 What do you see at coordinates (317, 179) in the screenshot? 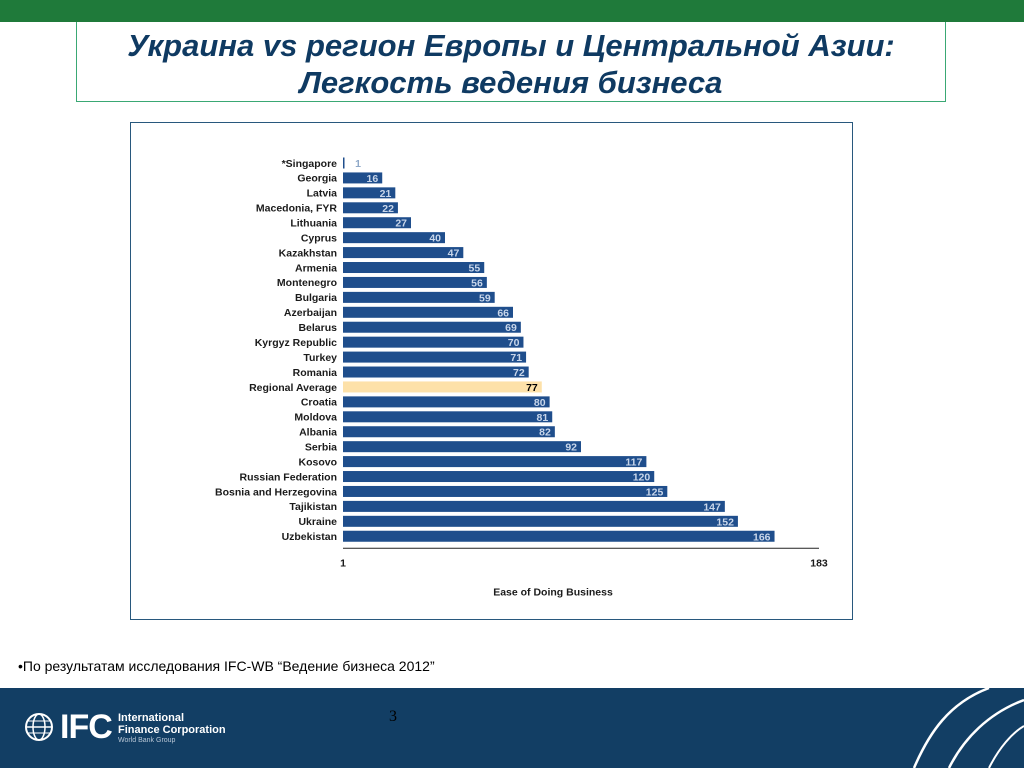
I see `category-label: Georgia` at bounding box center [317, 179].